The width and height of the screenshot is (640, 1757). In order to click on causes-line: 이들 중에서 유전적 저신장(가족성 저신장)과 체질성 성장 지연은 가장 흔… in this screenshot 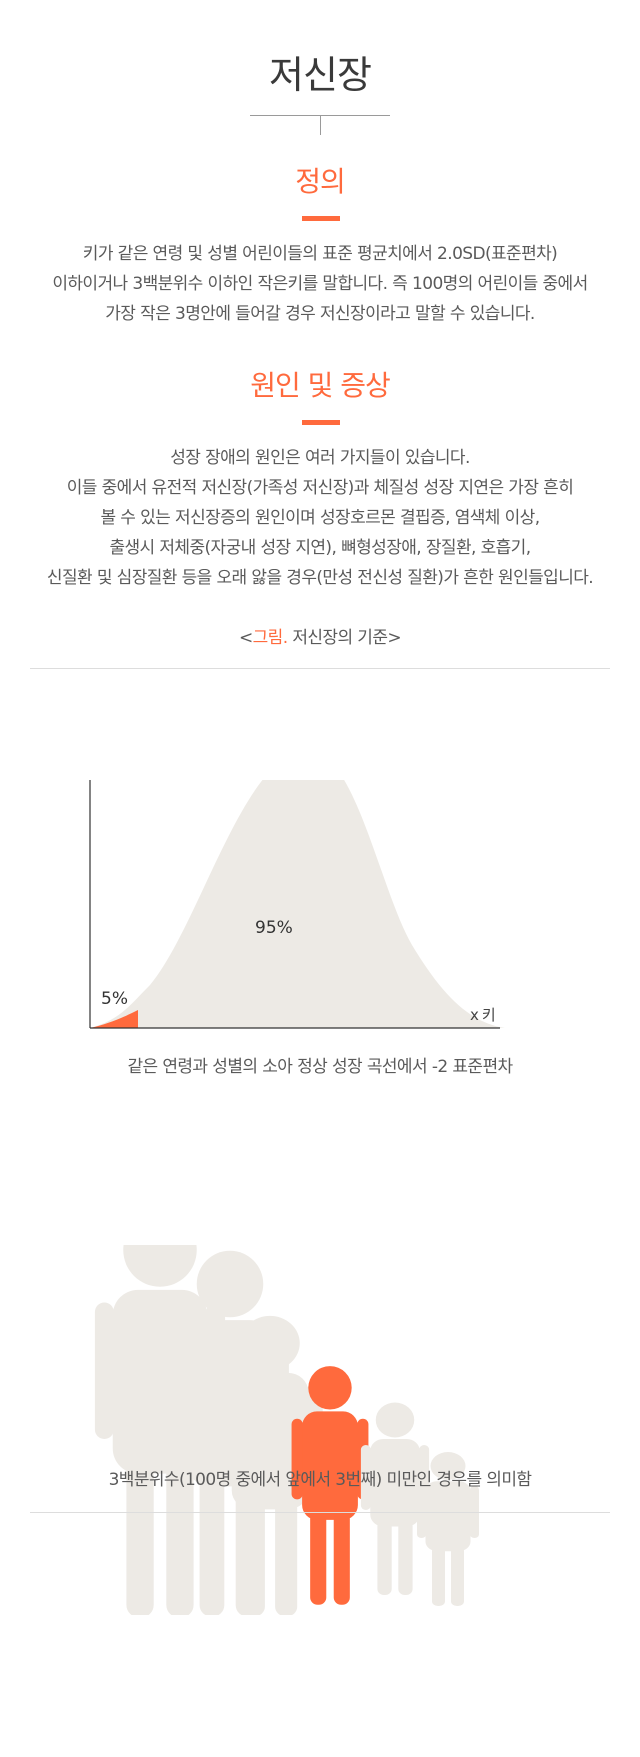, I will do `click(320, 488)`.